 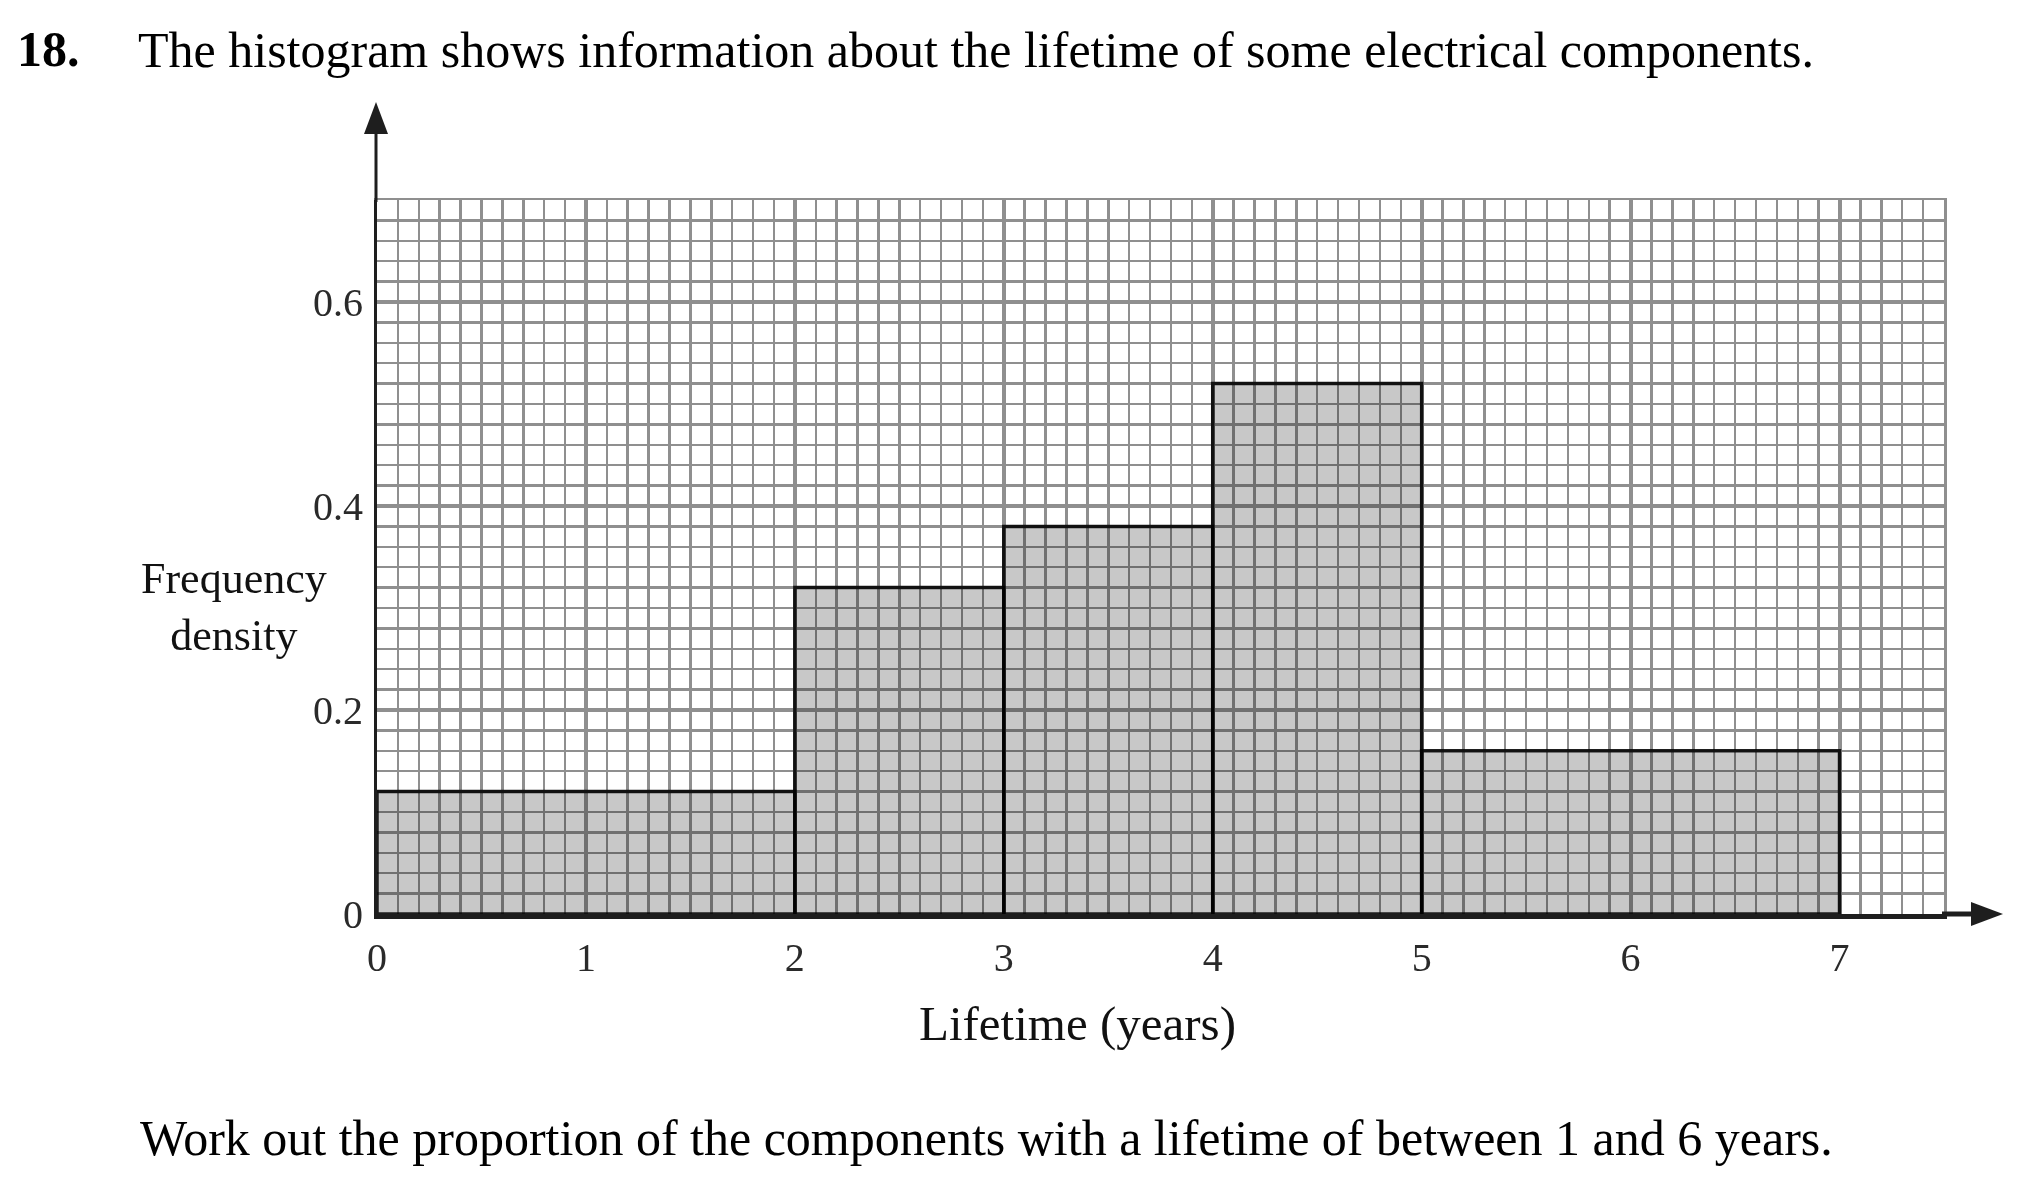 What do you see at coordinates (1077, 1023) in the screenshot?
I see `x-axis-title: Lifetime (years)` at bounding box center [1077, 1023].